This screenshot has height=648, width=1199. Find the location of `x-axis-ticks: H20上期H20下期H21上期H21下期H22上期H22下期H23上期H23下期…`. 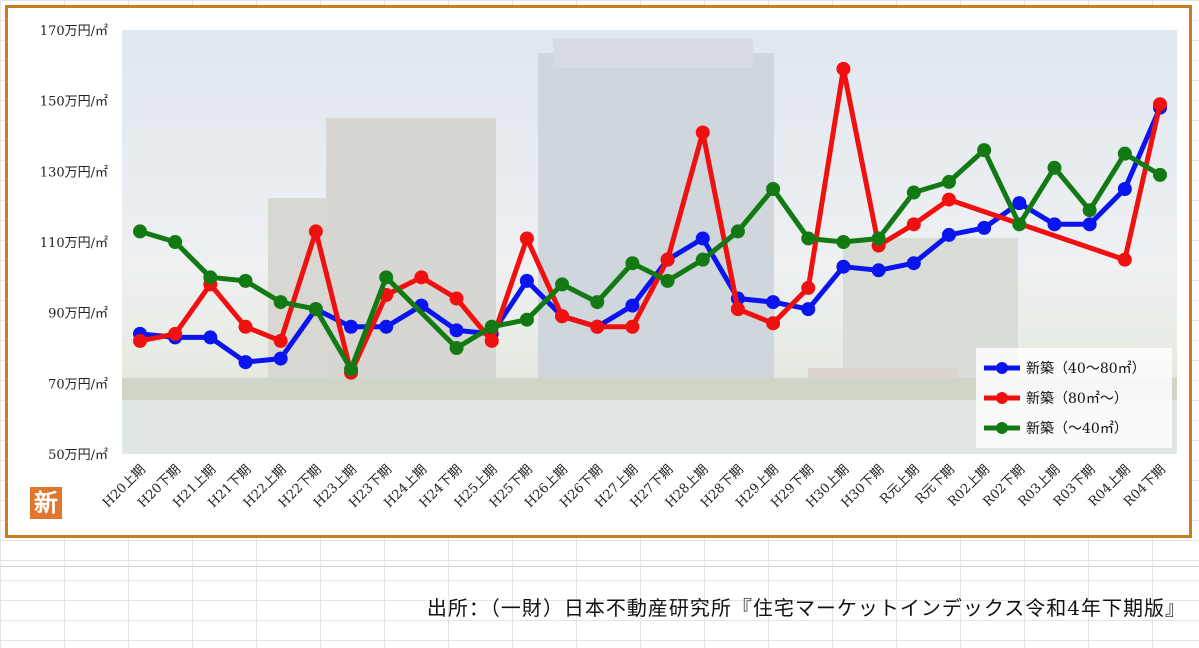

x-axis-ticks: H20上期H20下期H21上期H21下期H22上期H22下期H23上期H23下期… is located at coordinates (634, 486).